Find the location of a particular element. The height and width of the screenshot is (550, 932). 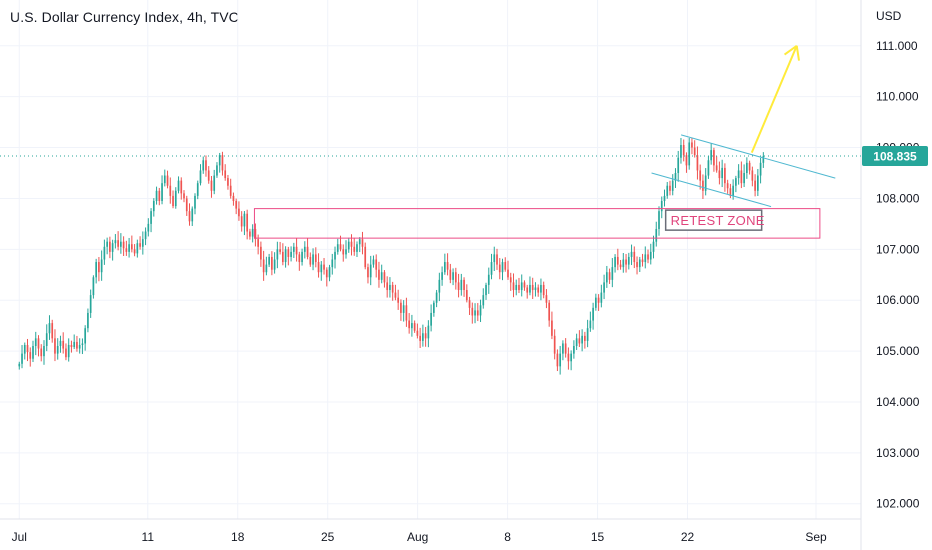

last-price-badge is located at coordinates (895, 155).